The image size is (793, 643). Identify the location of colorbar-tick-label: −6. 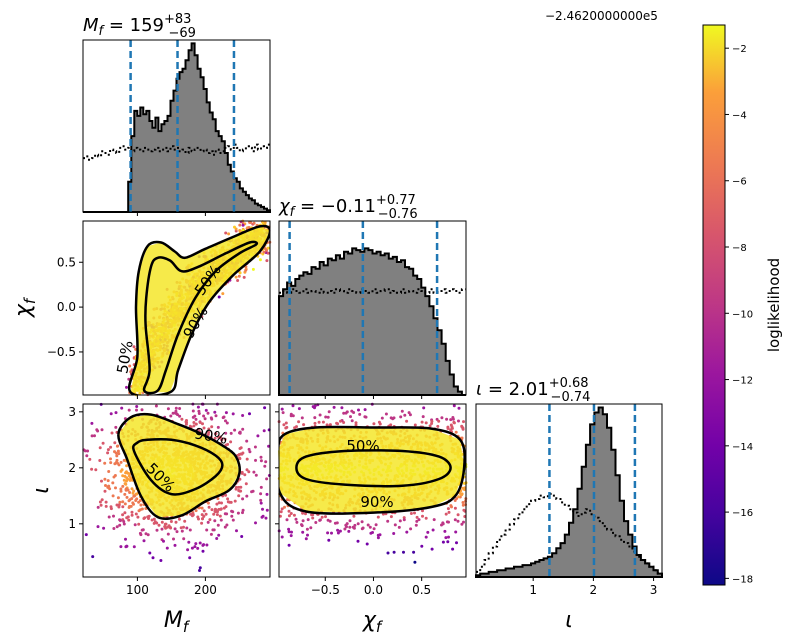
(739, 182).